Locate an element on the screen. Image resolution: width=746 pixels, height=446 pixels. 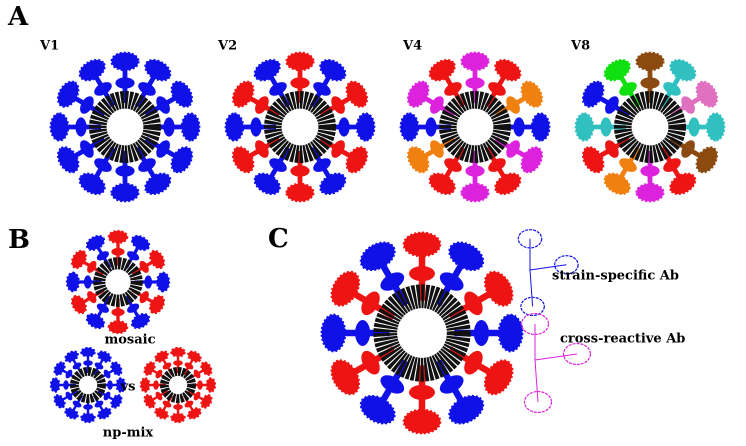
antibody-domain is located at coordinates (530, 239).